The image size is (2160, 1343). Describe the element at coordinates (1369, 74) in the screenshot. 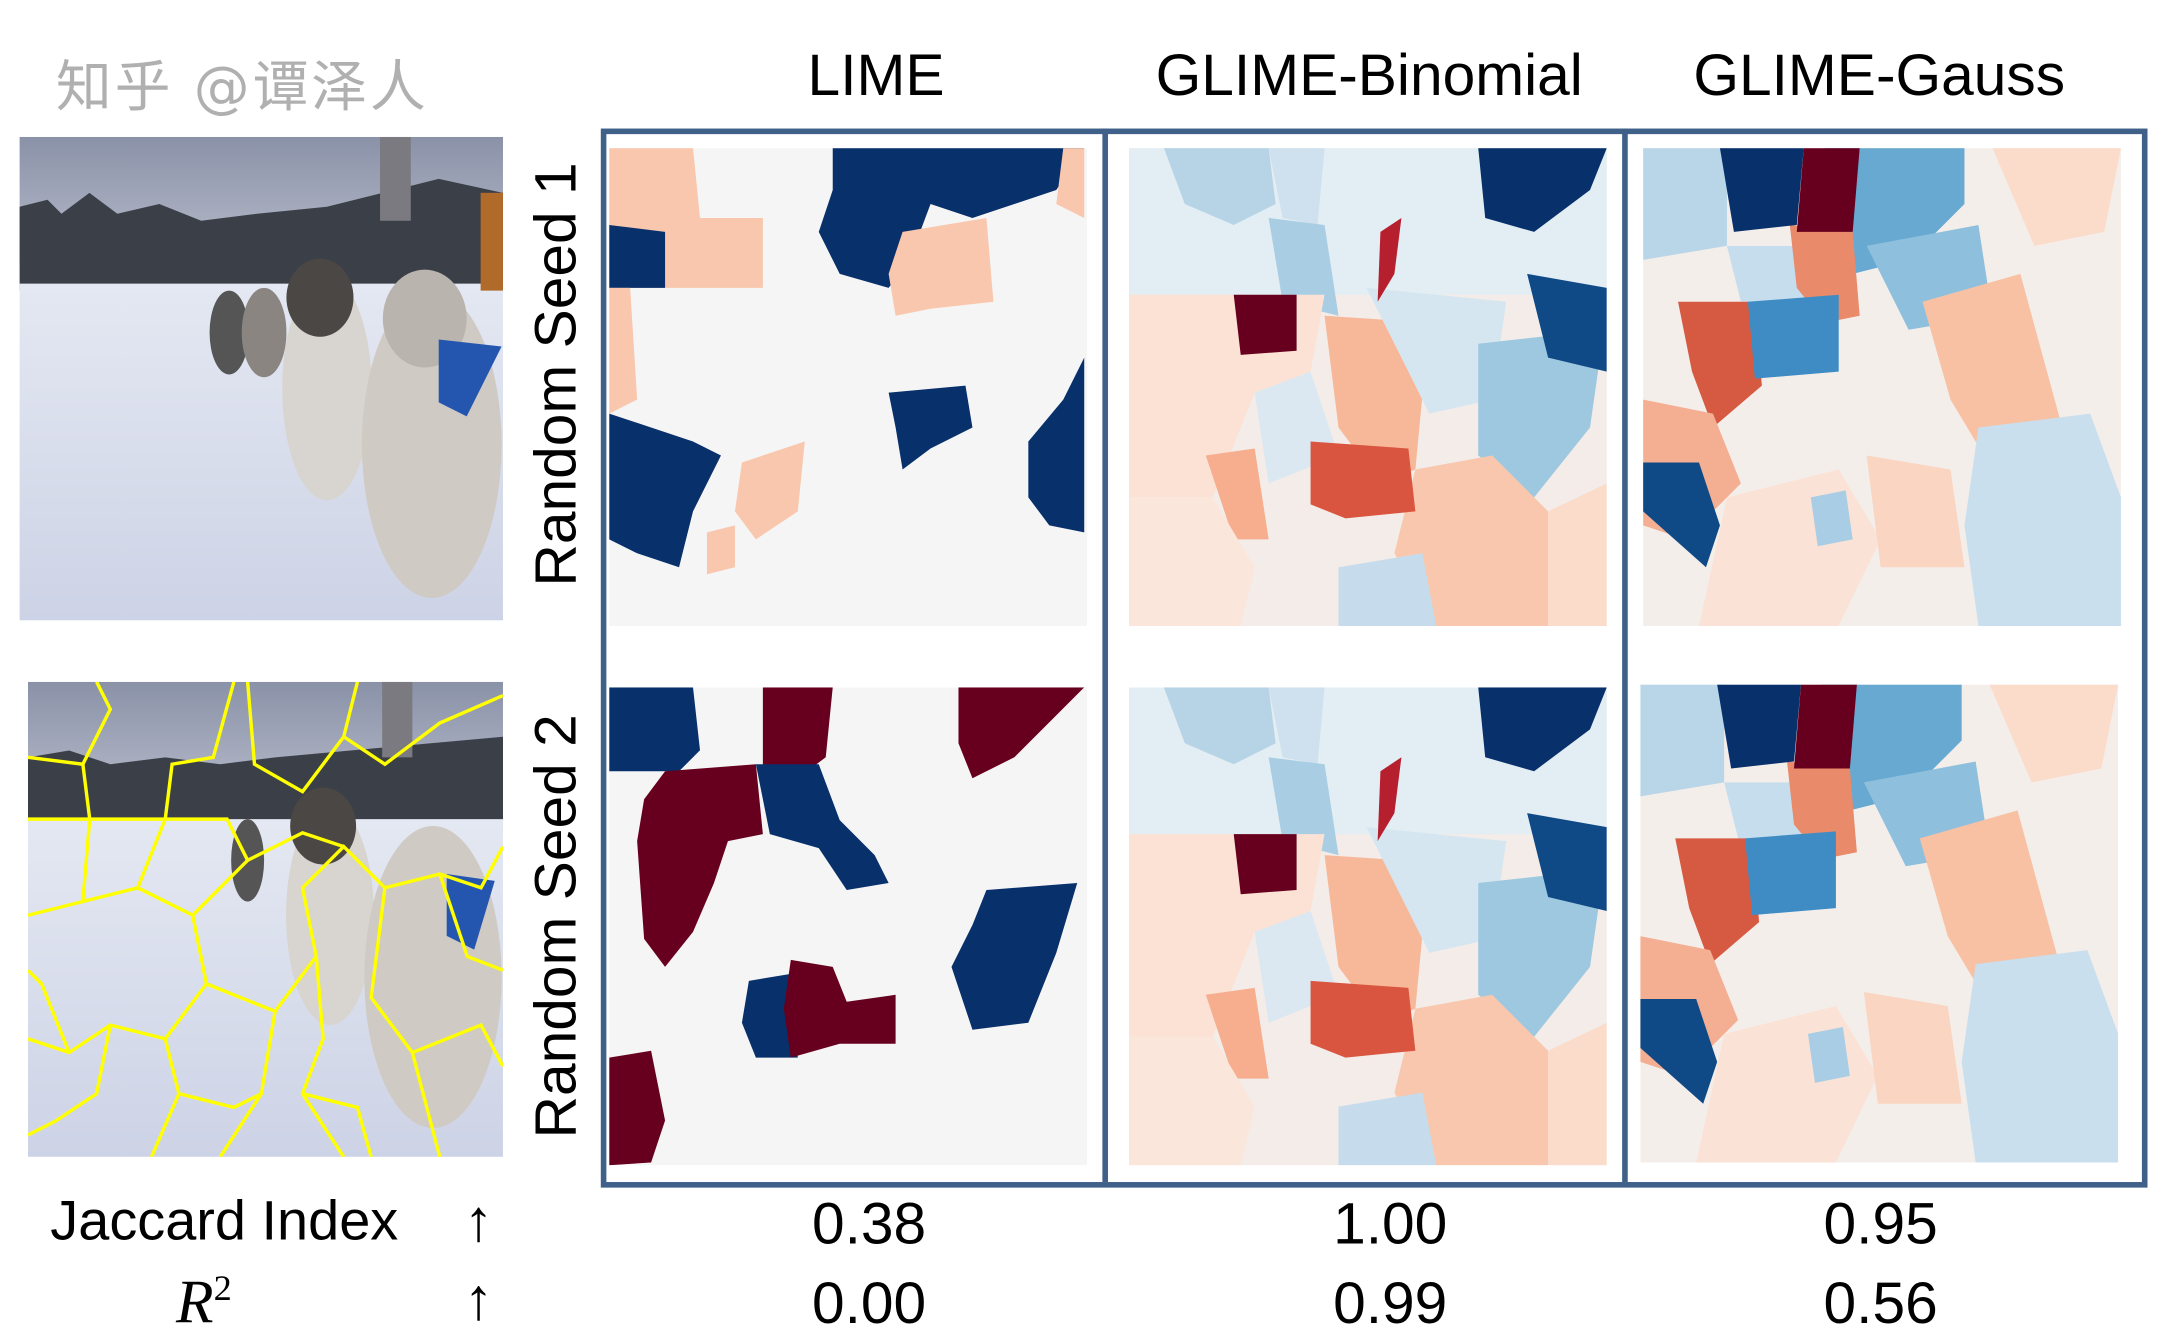

I see `column-header-glime-binomial: GLIME-Binomial` at that location.